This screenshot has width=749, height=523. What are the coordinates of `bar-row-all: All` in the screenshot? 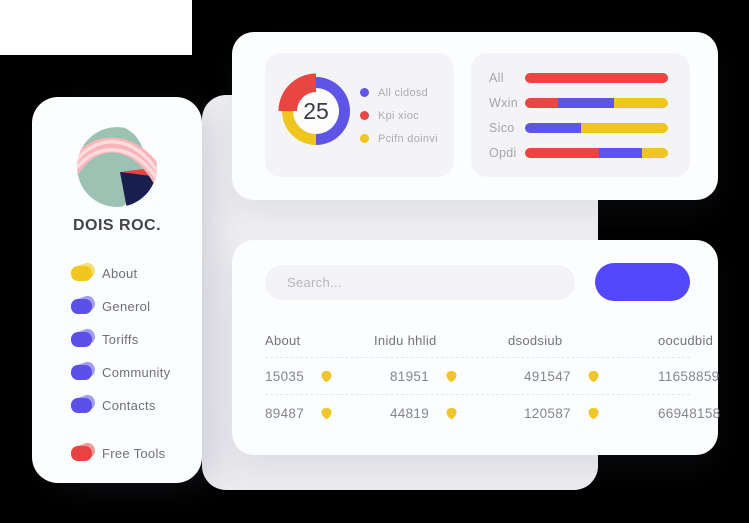 It's located at (578, 78).